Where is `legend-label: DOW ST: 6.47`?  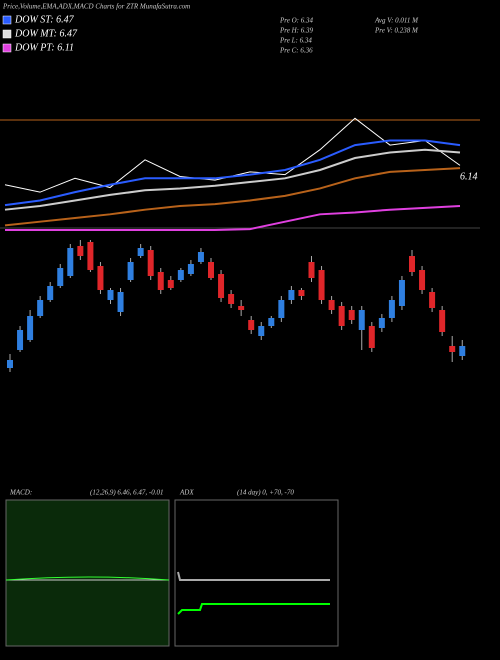 legend-label: DOW ST: 6.47 is located at coordinates (44, 19).